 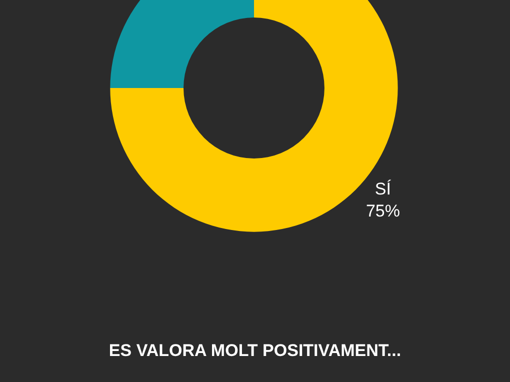 I want to click on slice-label: SÍ, so click(x=383, y=188).